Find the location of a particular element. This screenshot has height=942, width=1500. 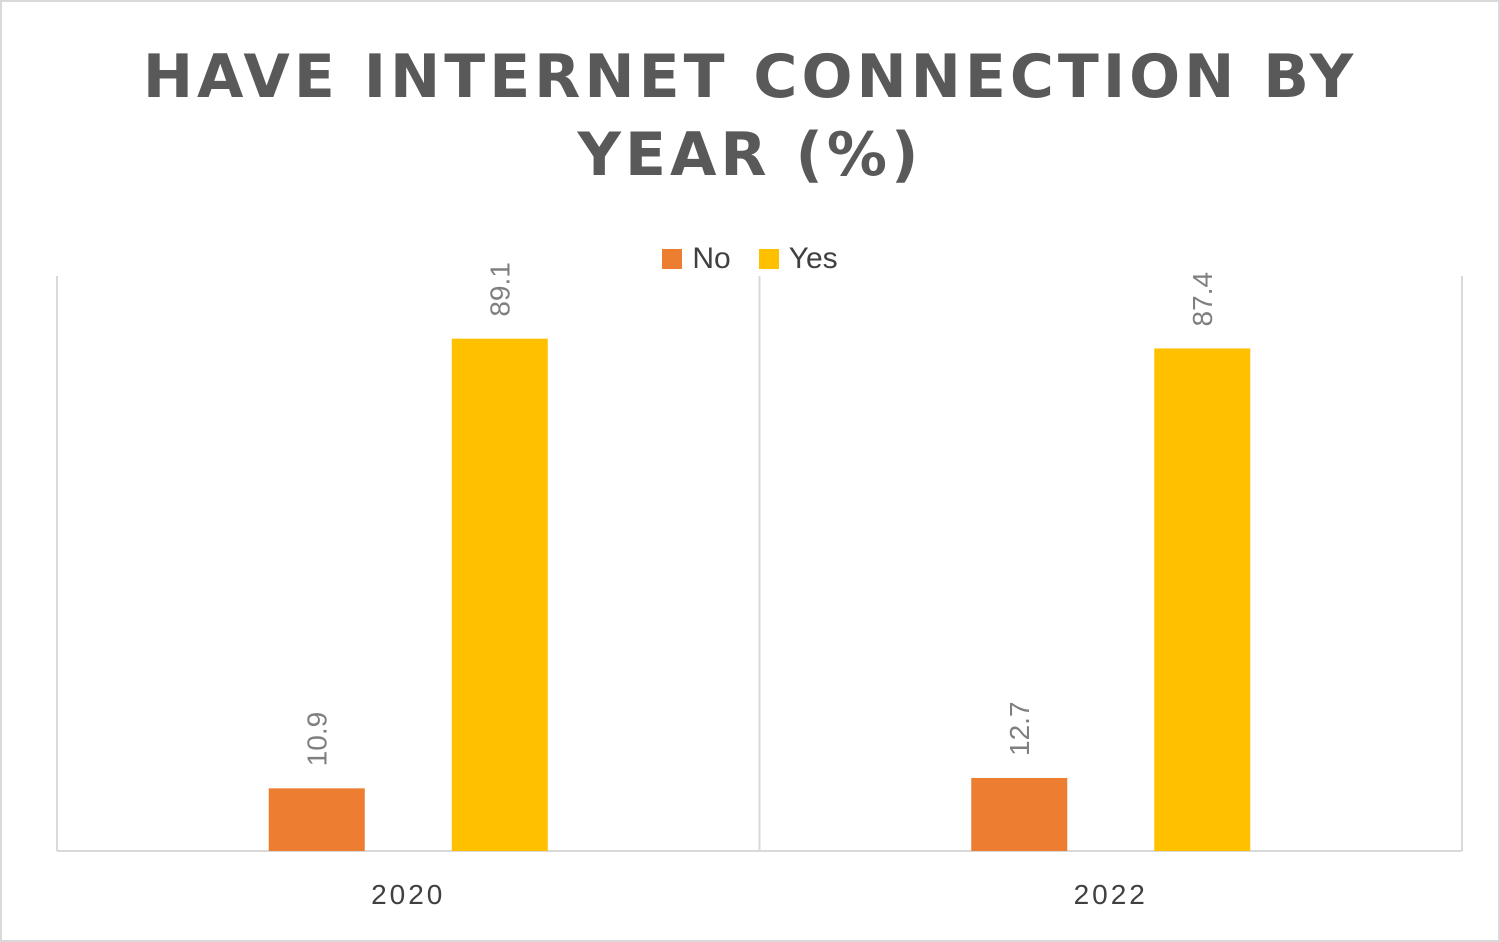

bar-no-2022 is located at coordinates (1019, 814).